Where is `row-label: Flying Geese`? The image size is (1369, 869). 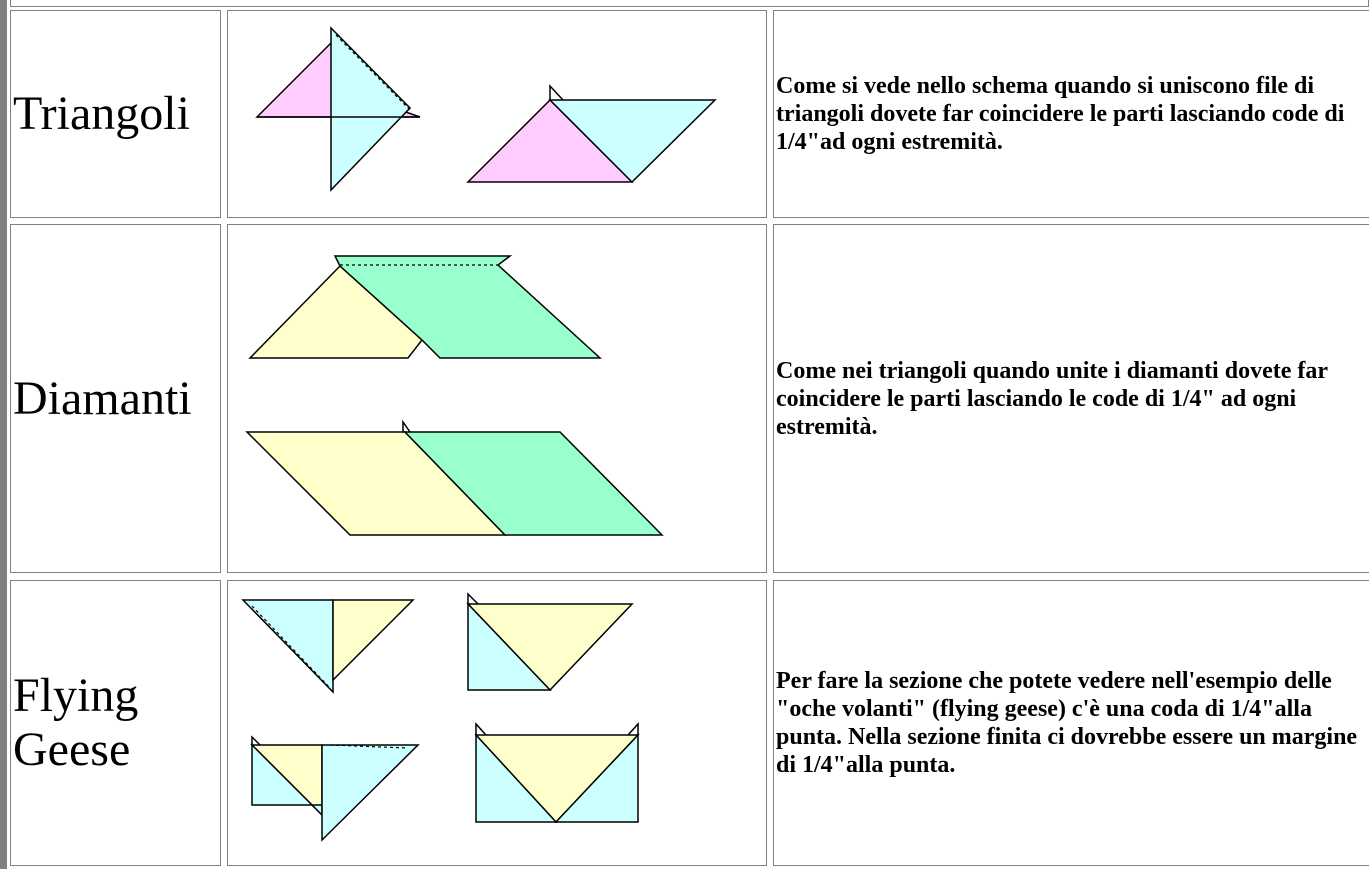
row-label: Flying Geese is located at coordinates (115, 723).